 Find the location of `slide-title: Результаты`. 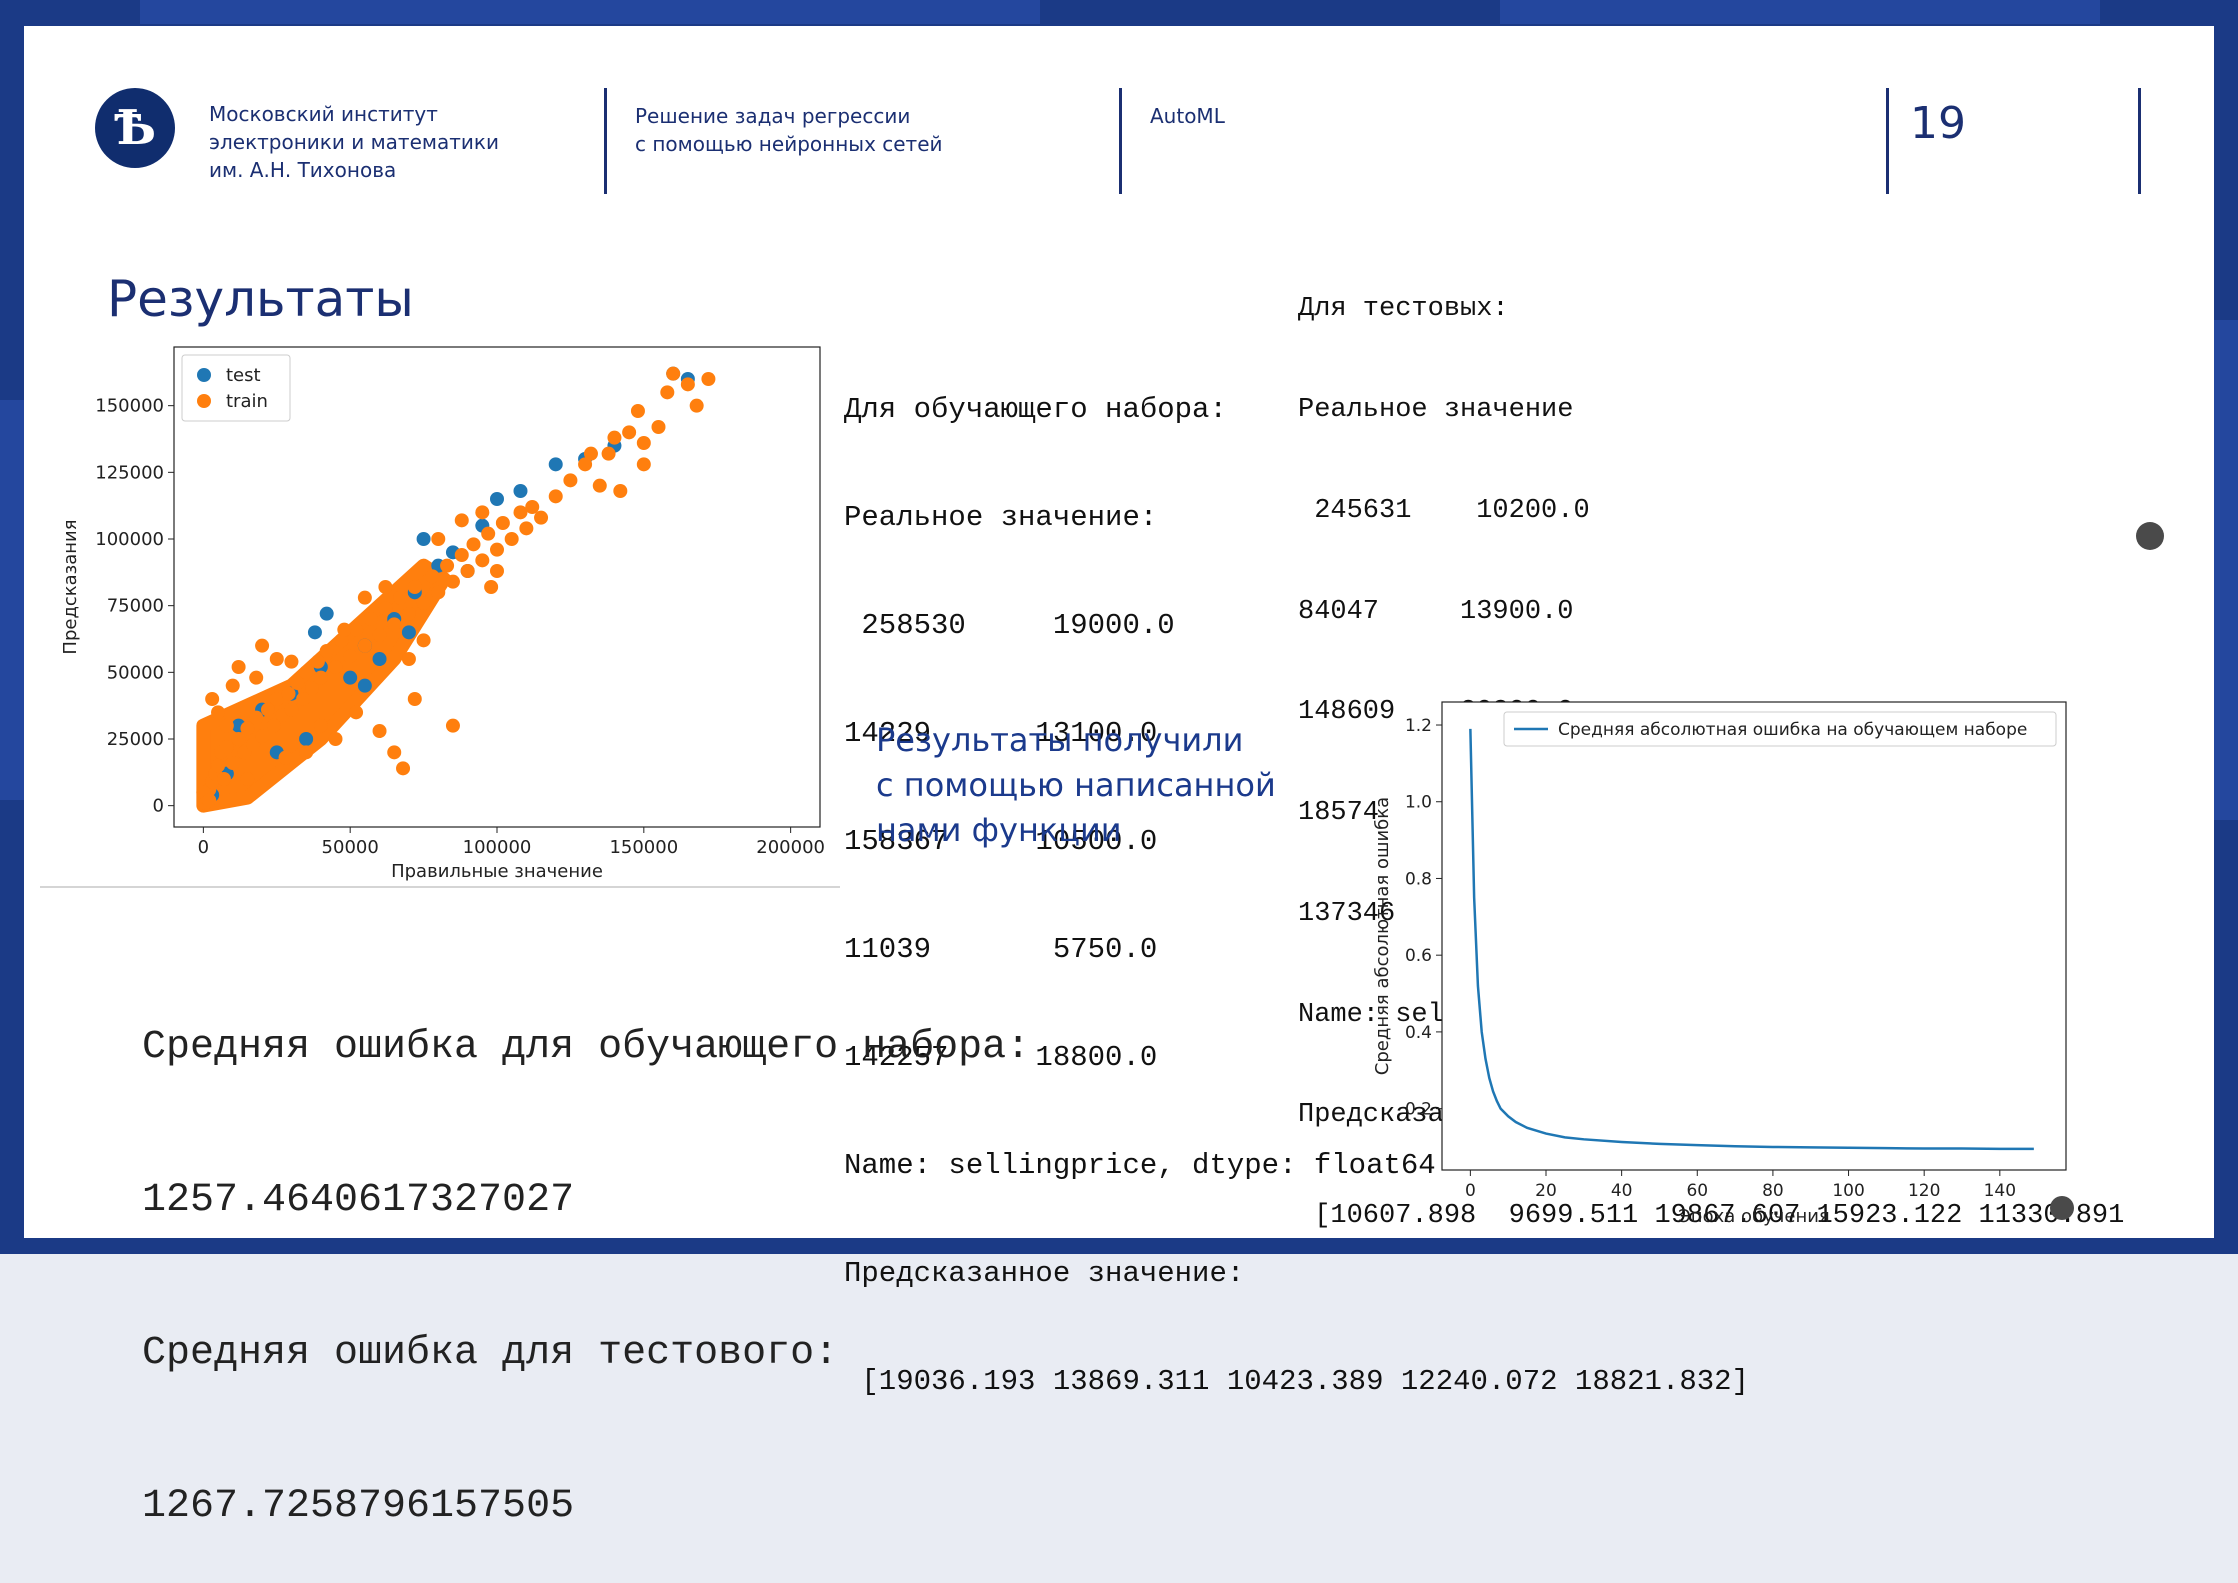

slide-title: Результаты is located at coordinates (260, 299).